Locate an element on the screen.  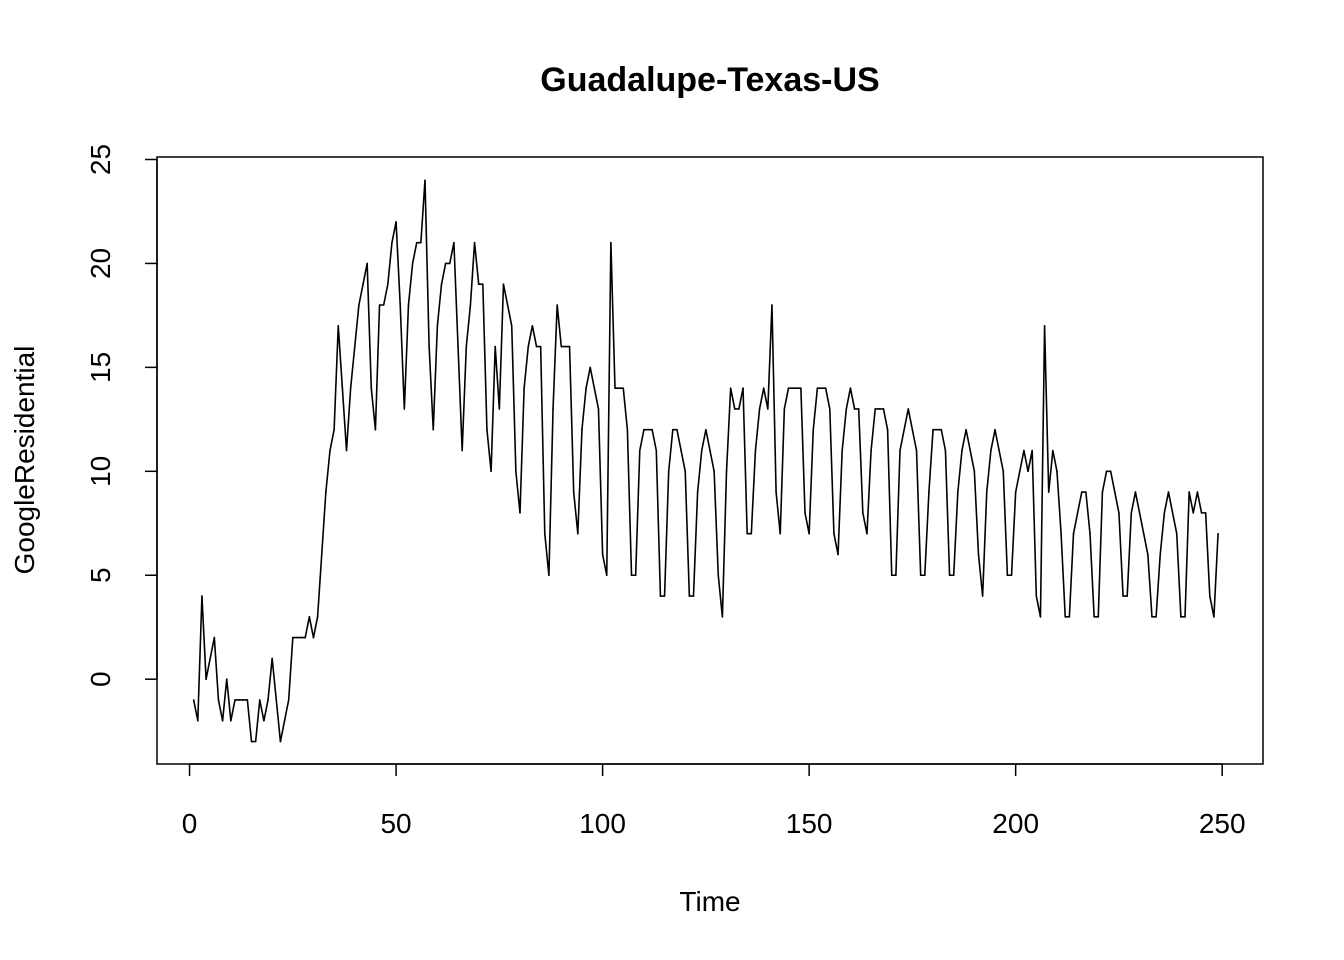
y-tick-label: 20 is located at coordinates (100, 263).